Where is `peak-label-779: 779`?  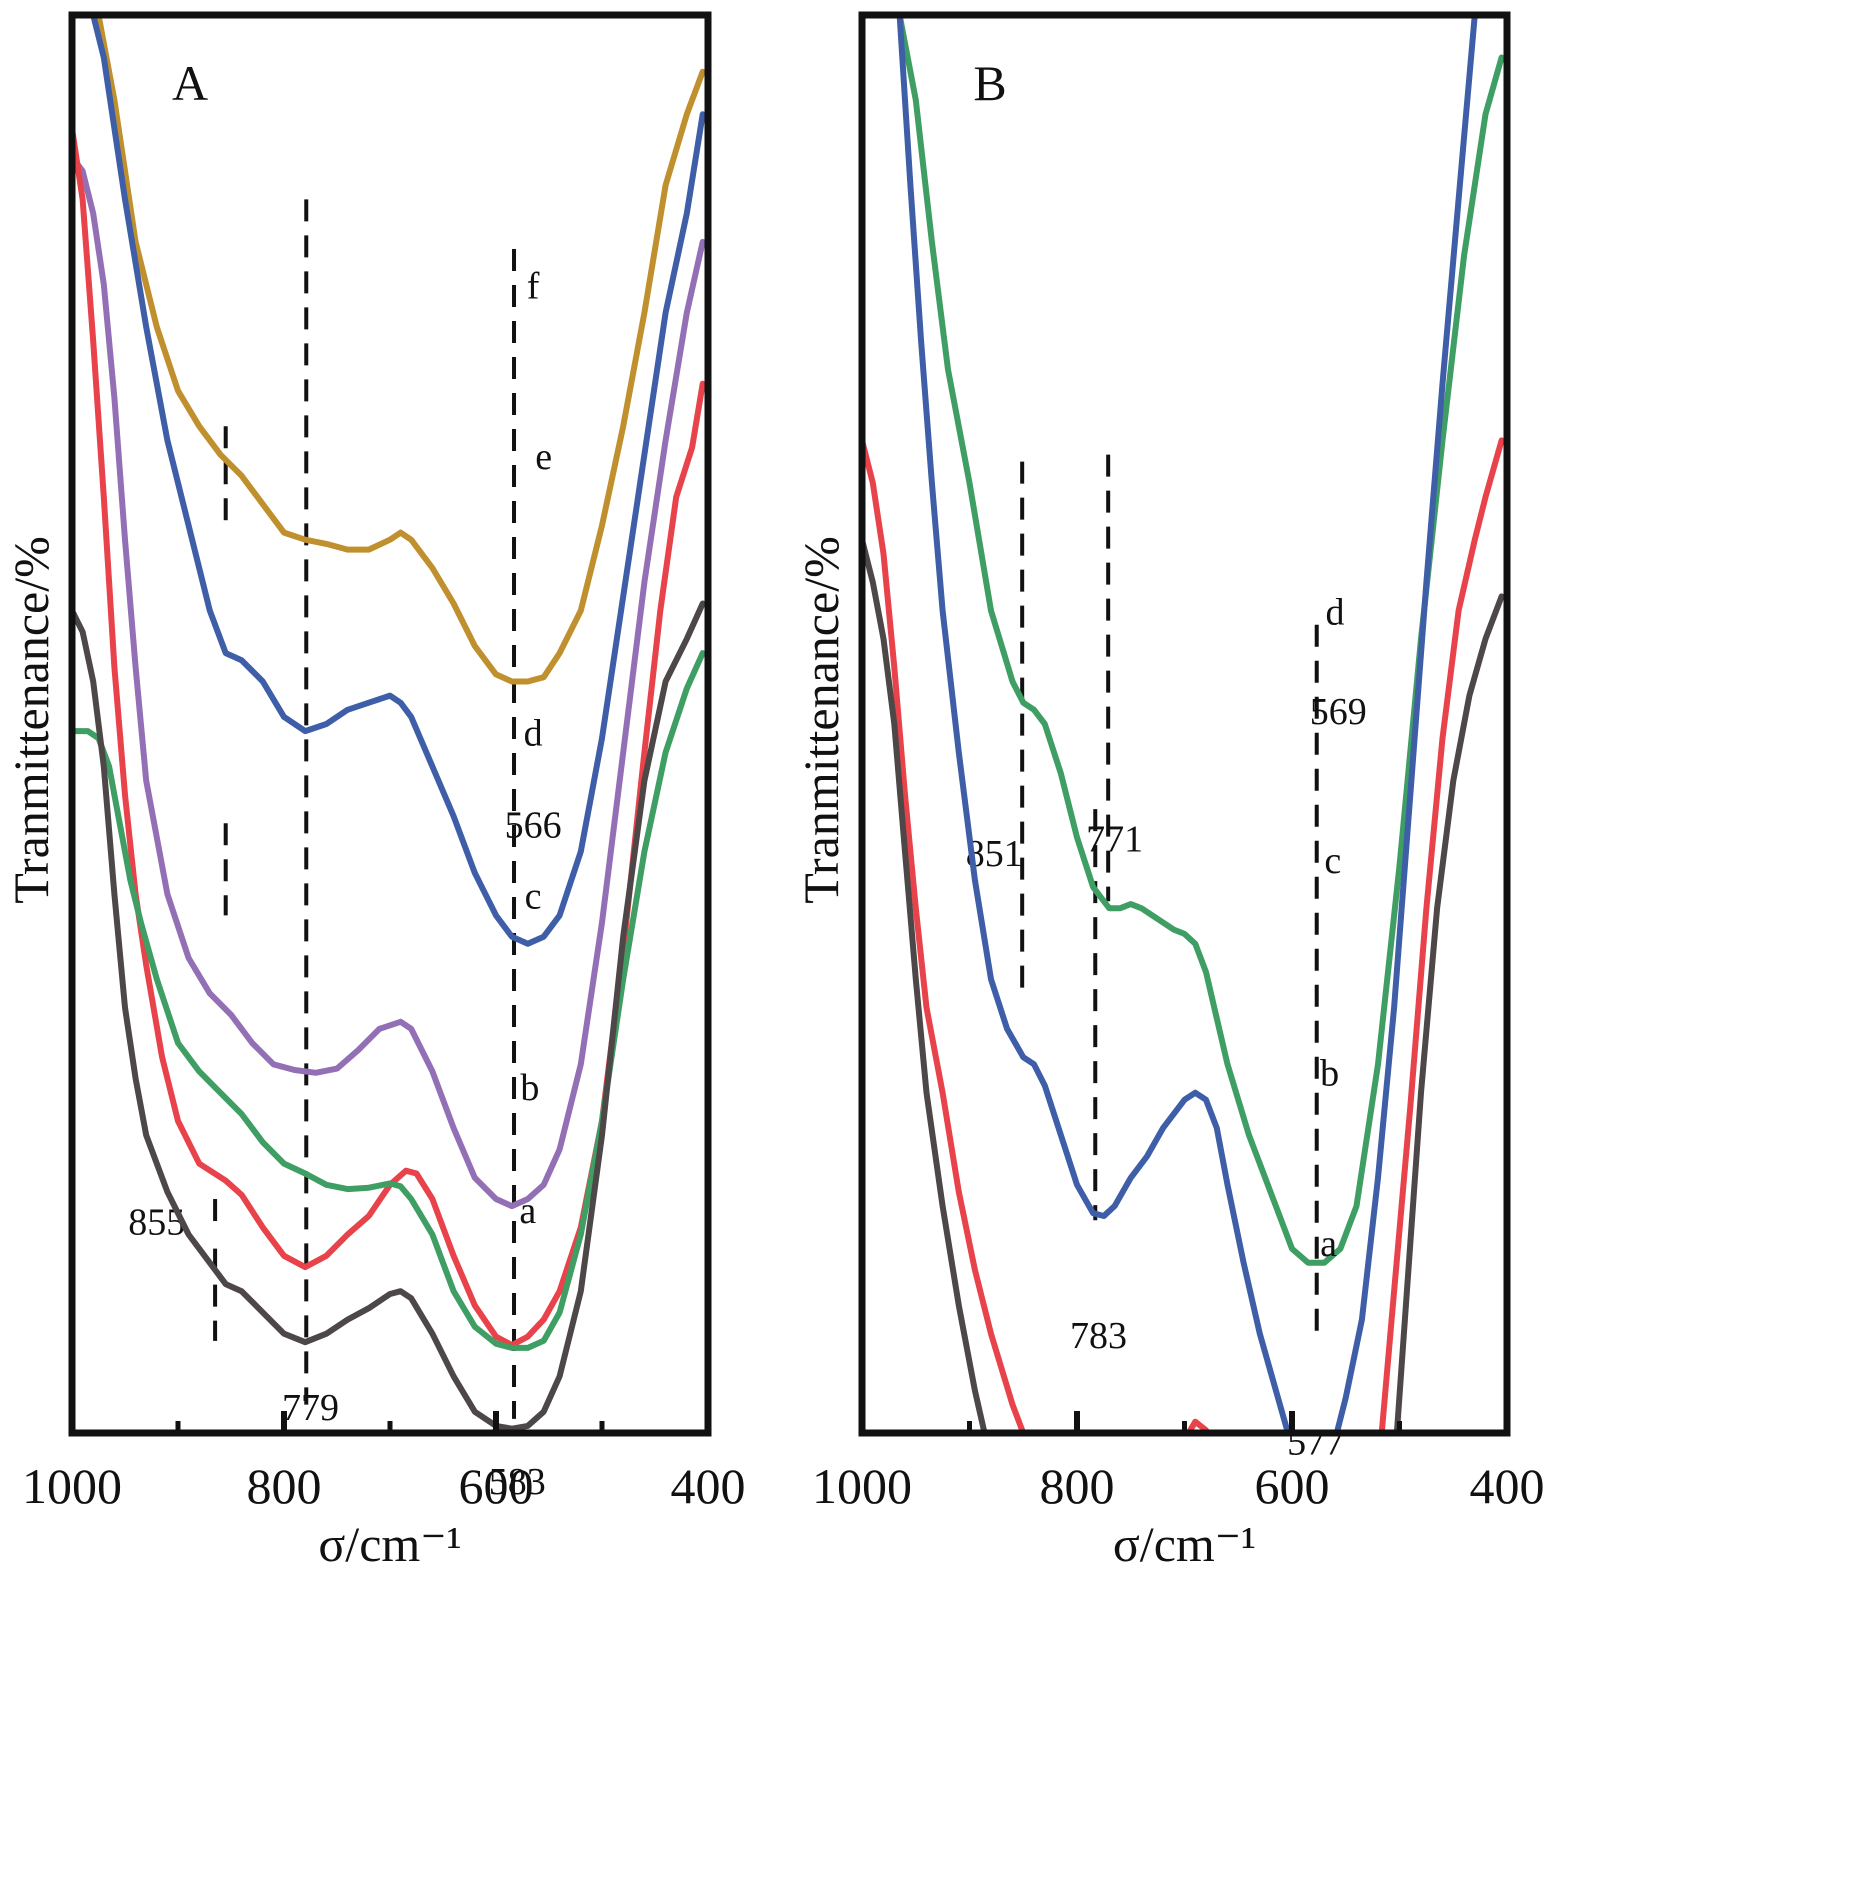
peak-label-779: 779 is located at coordinates (310, 1408).